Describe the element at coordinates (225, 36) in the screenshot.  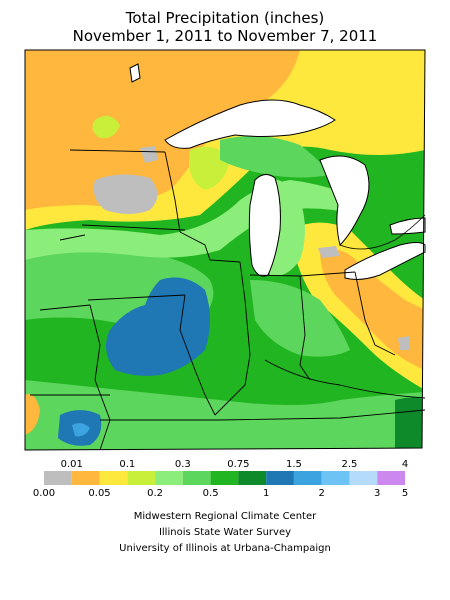
I see `map-title-line2: November 1, 2011 to November 7, 2011` at that location.